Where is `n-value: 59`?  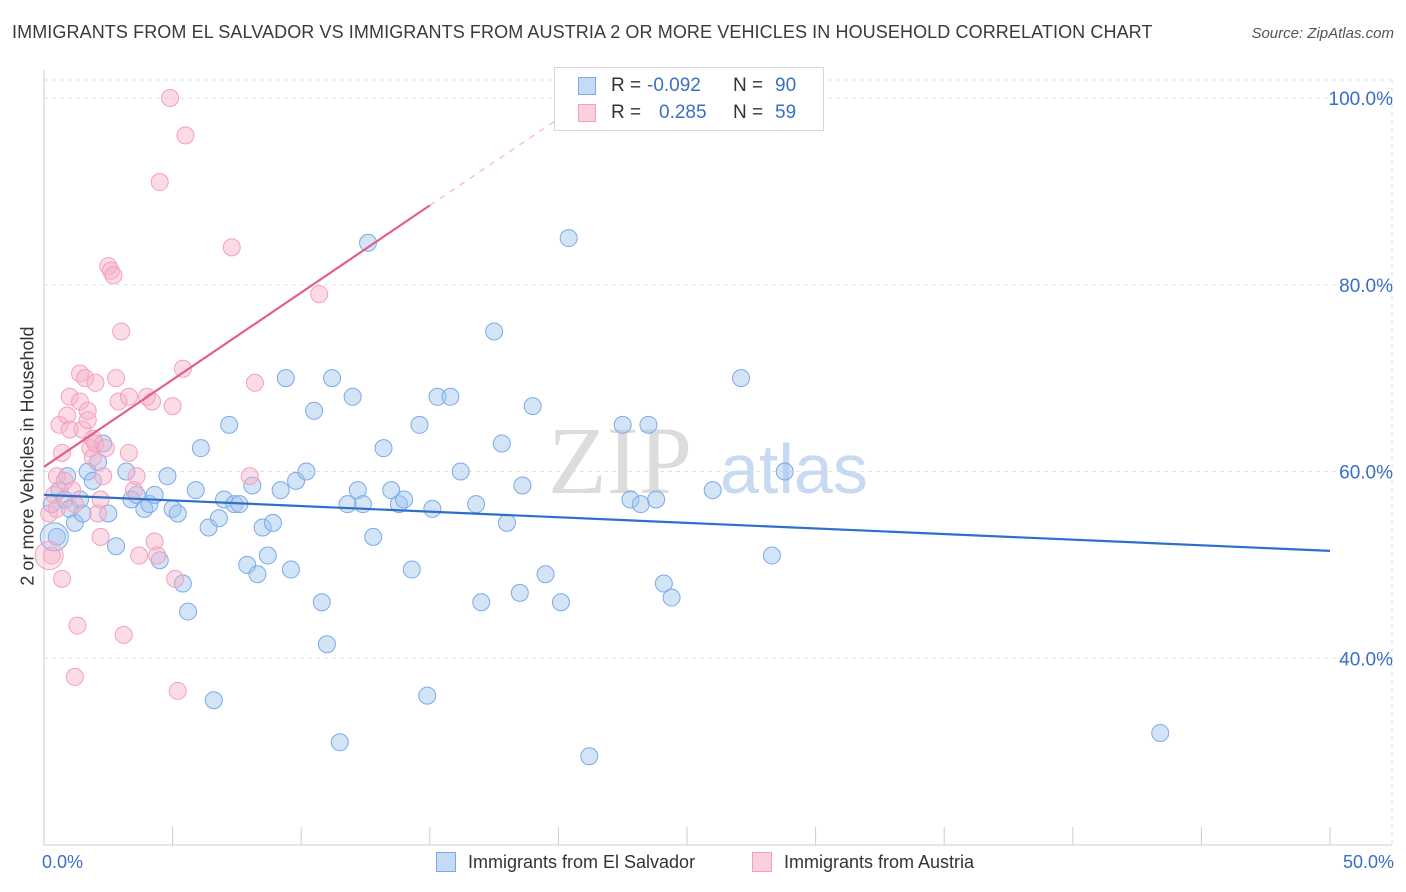
n-value: 59 is located at coordinates (786, 112).